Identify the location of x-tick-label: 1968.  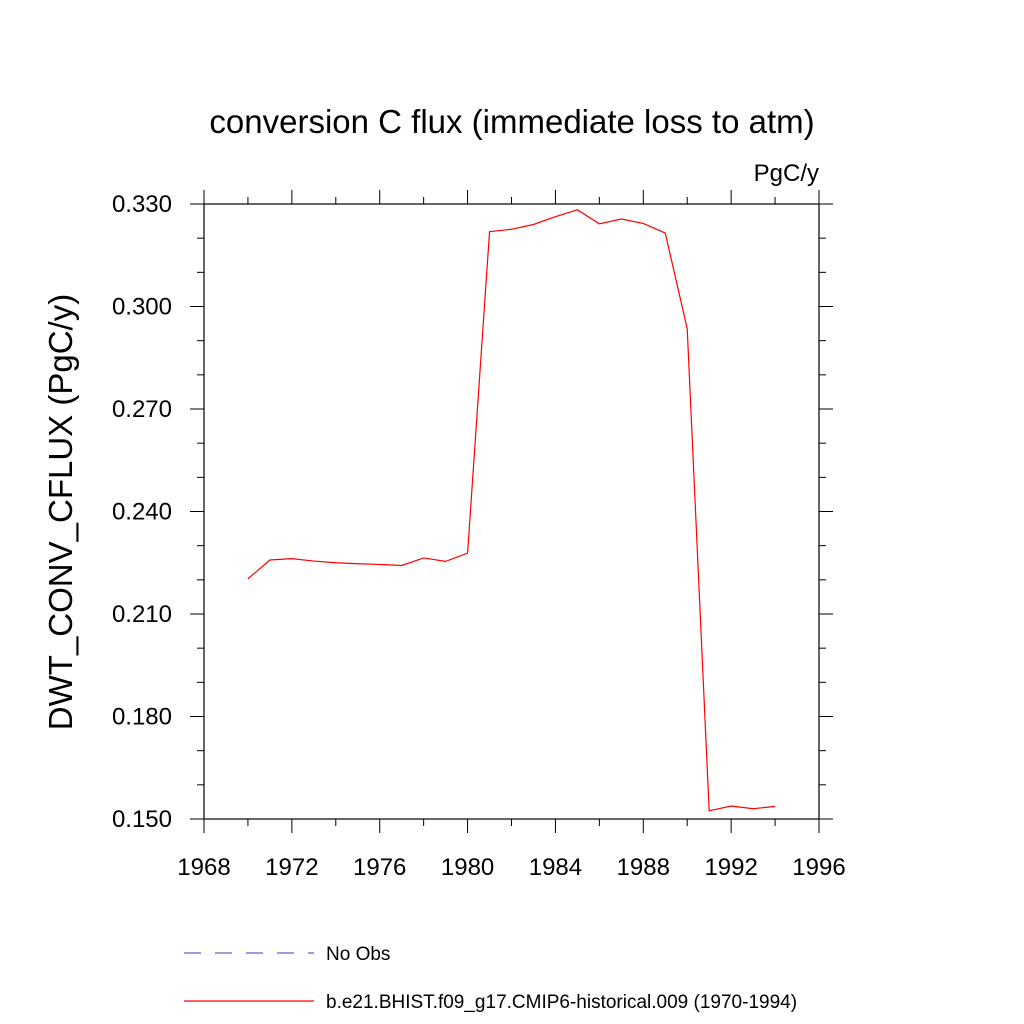
(203, 867).